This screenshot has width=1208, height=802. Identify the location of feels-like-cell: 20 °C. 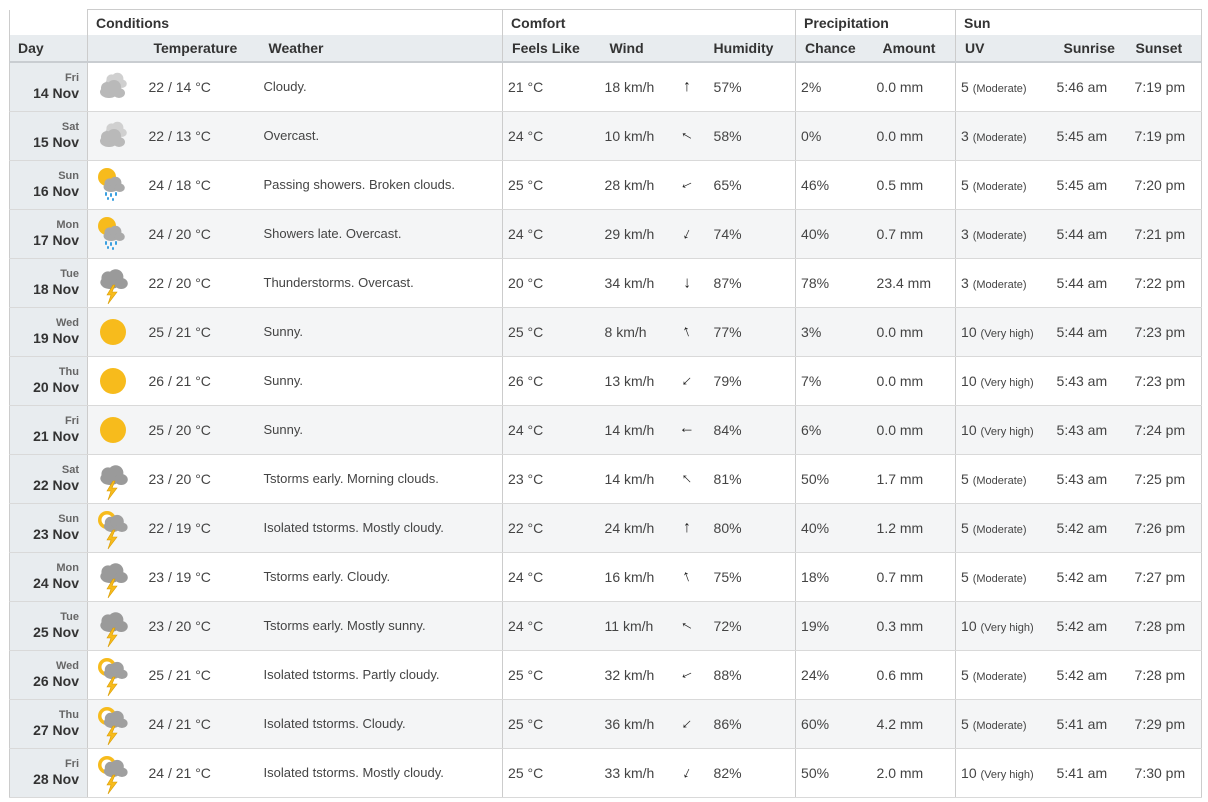
(551, 283).